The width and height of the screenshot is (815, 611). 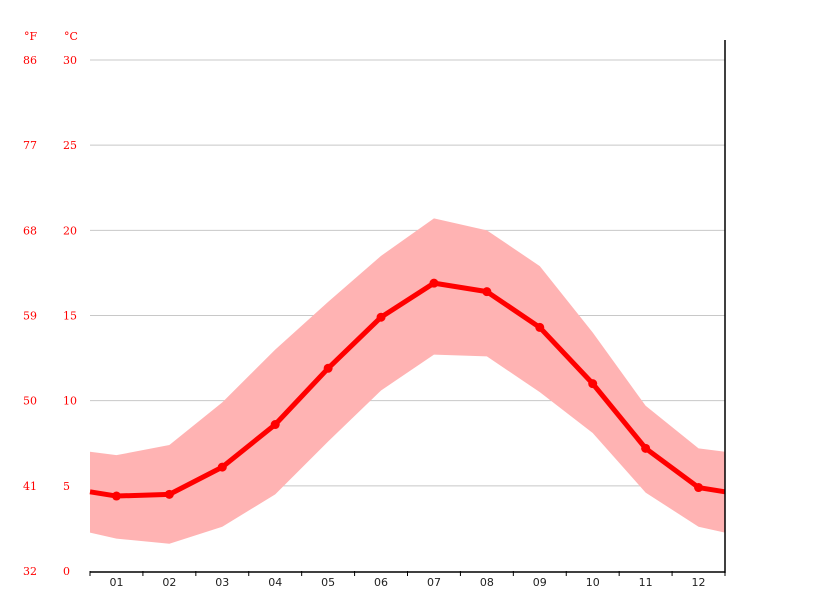 I want to click on y-tick-label-f: 59, so click(x=30, y=316).